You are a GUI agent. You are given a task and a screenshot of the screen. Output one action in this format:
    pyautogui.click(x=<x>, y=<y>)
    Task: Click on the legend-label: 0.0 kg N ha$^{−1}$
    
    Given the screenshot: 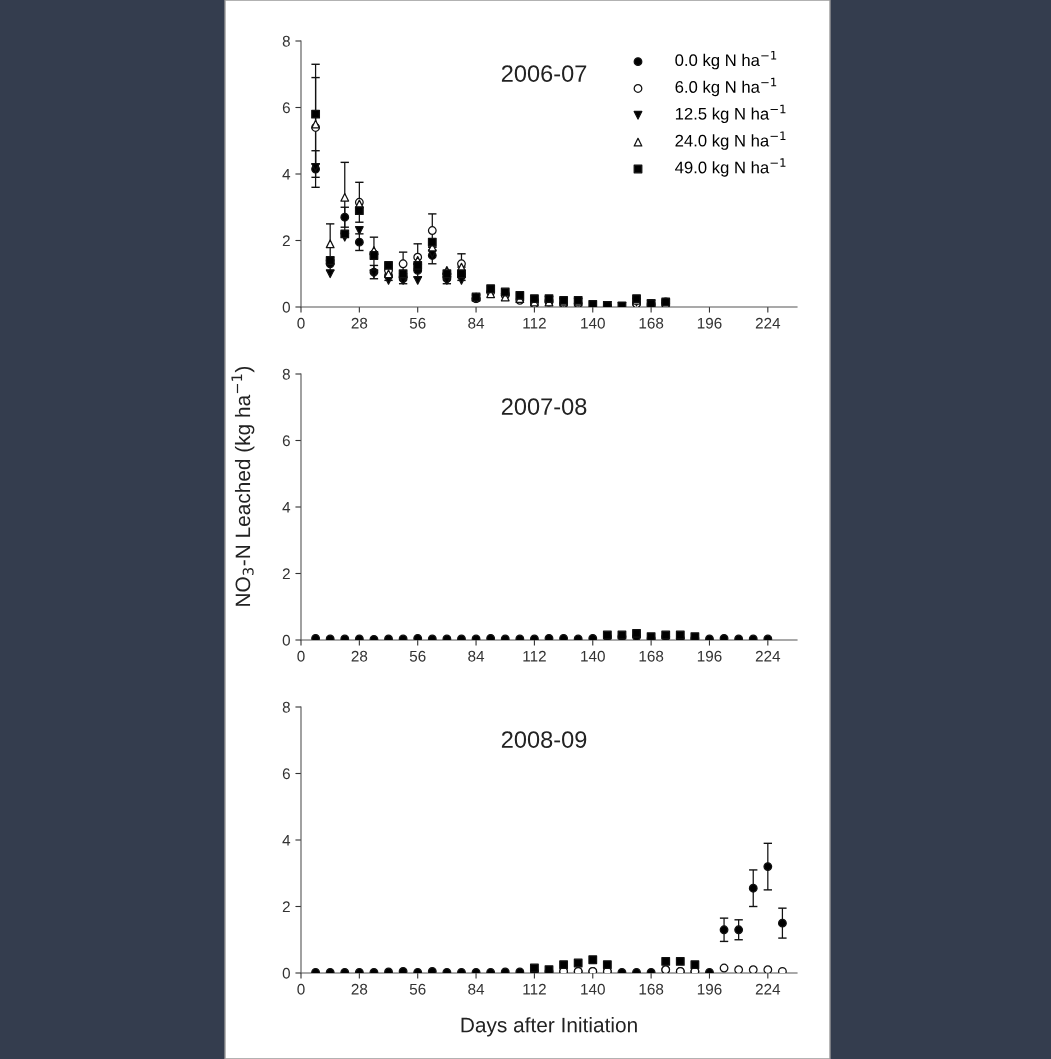 What is the action you would take?
    pyautogui.click(x=726, y=60)
    